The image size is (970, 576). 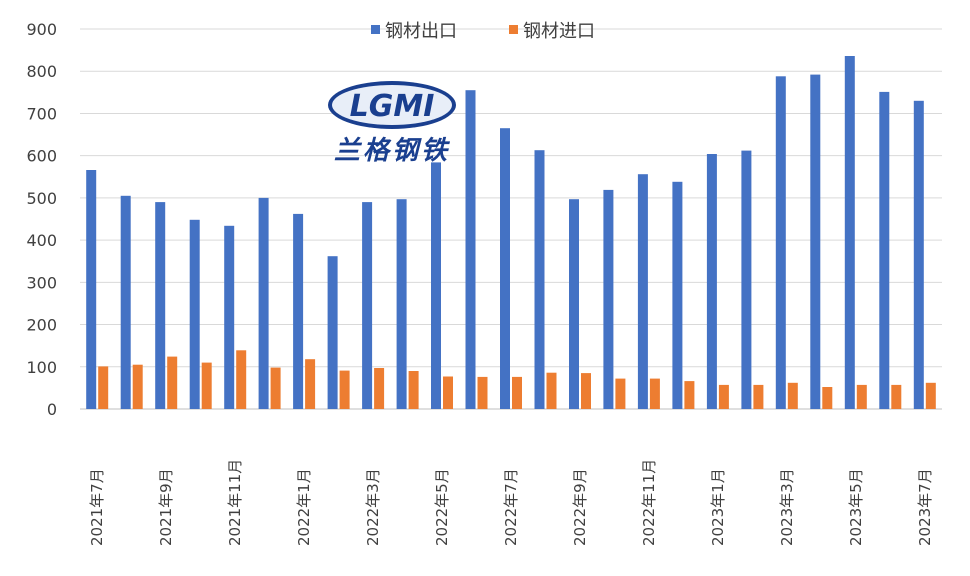 What do you see at coordinates (442, 507) in the screenshot?
I see `x-tick-label: 2022年5月` at bounding box center [442, 507].